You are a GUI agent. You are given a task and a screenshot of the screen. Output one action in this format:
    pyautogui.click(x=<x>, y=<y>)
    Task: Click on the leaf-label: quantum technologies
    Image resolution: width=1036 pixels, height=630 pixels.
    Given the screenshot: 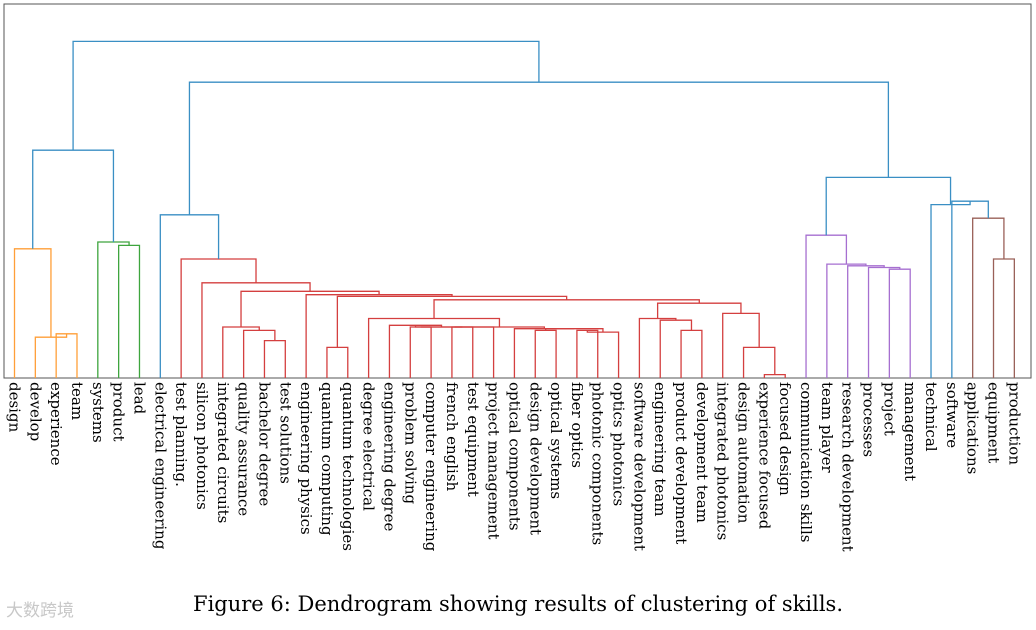 What is the action you would take?
    pyautogui.click(x=348, y=466)
    